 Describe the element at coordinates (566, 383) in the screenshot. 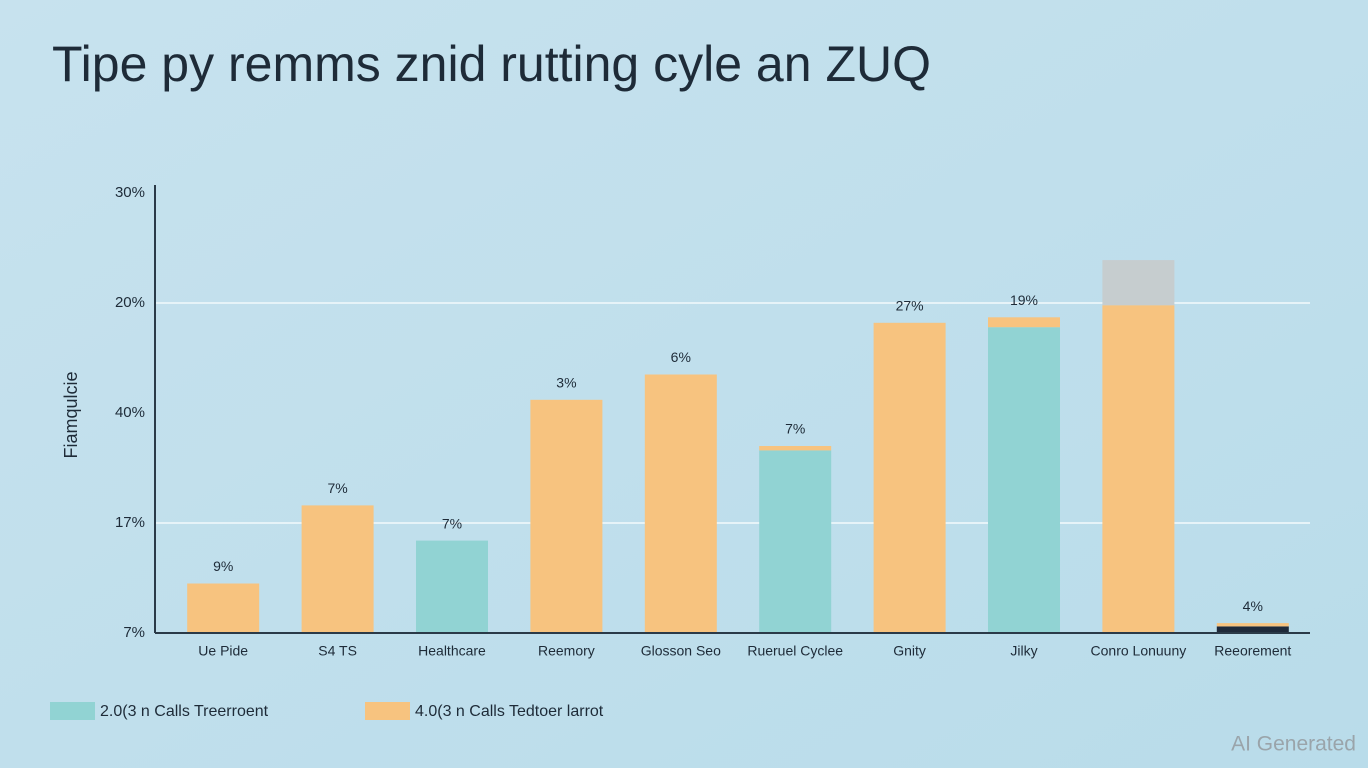

I see `data-label: 3%` at that location.